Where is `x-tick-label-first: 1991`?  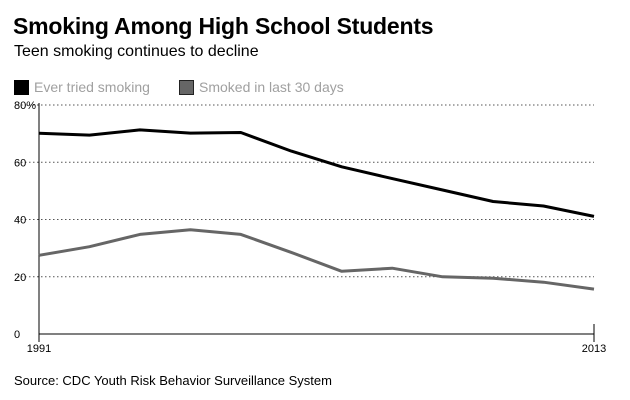 x-tick-label-first: 1991 is located at coordinates (39, 349).